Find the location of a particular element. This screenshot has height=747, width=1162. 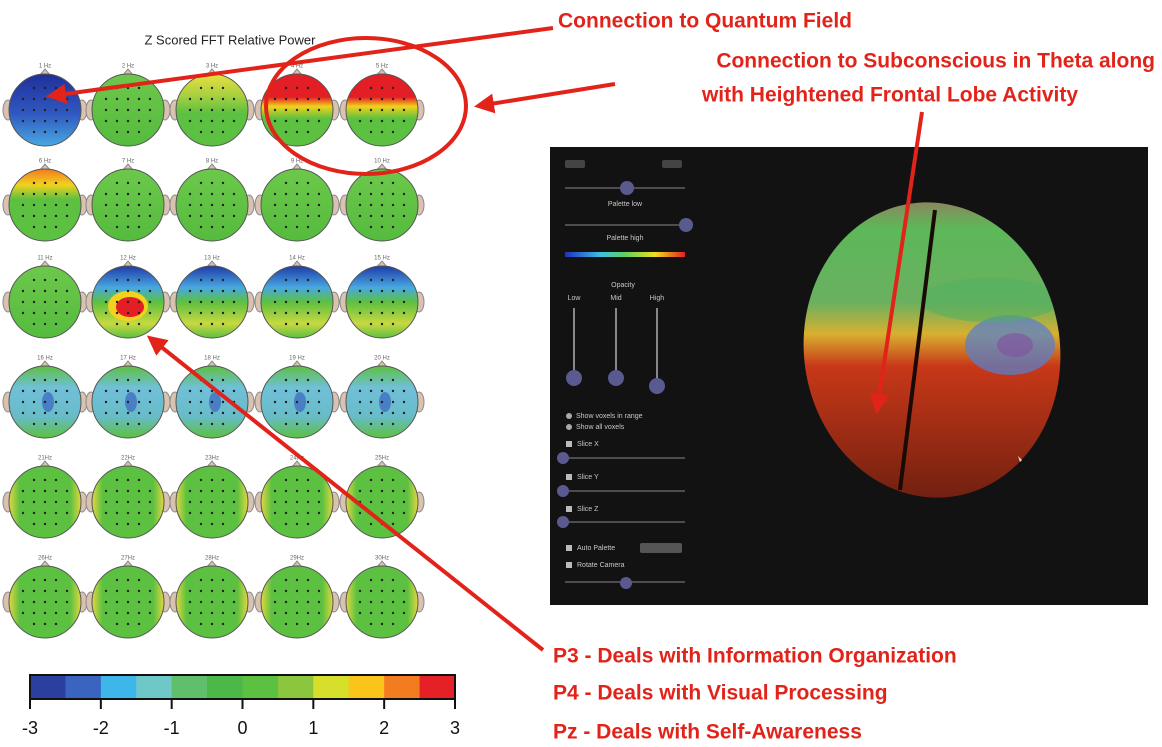

label: Low is located at coordinates (575, 298).